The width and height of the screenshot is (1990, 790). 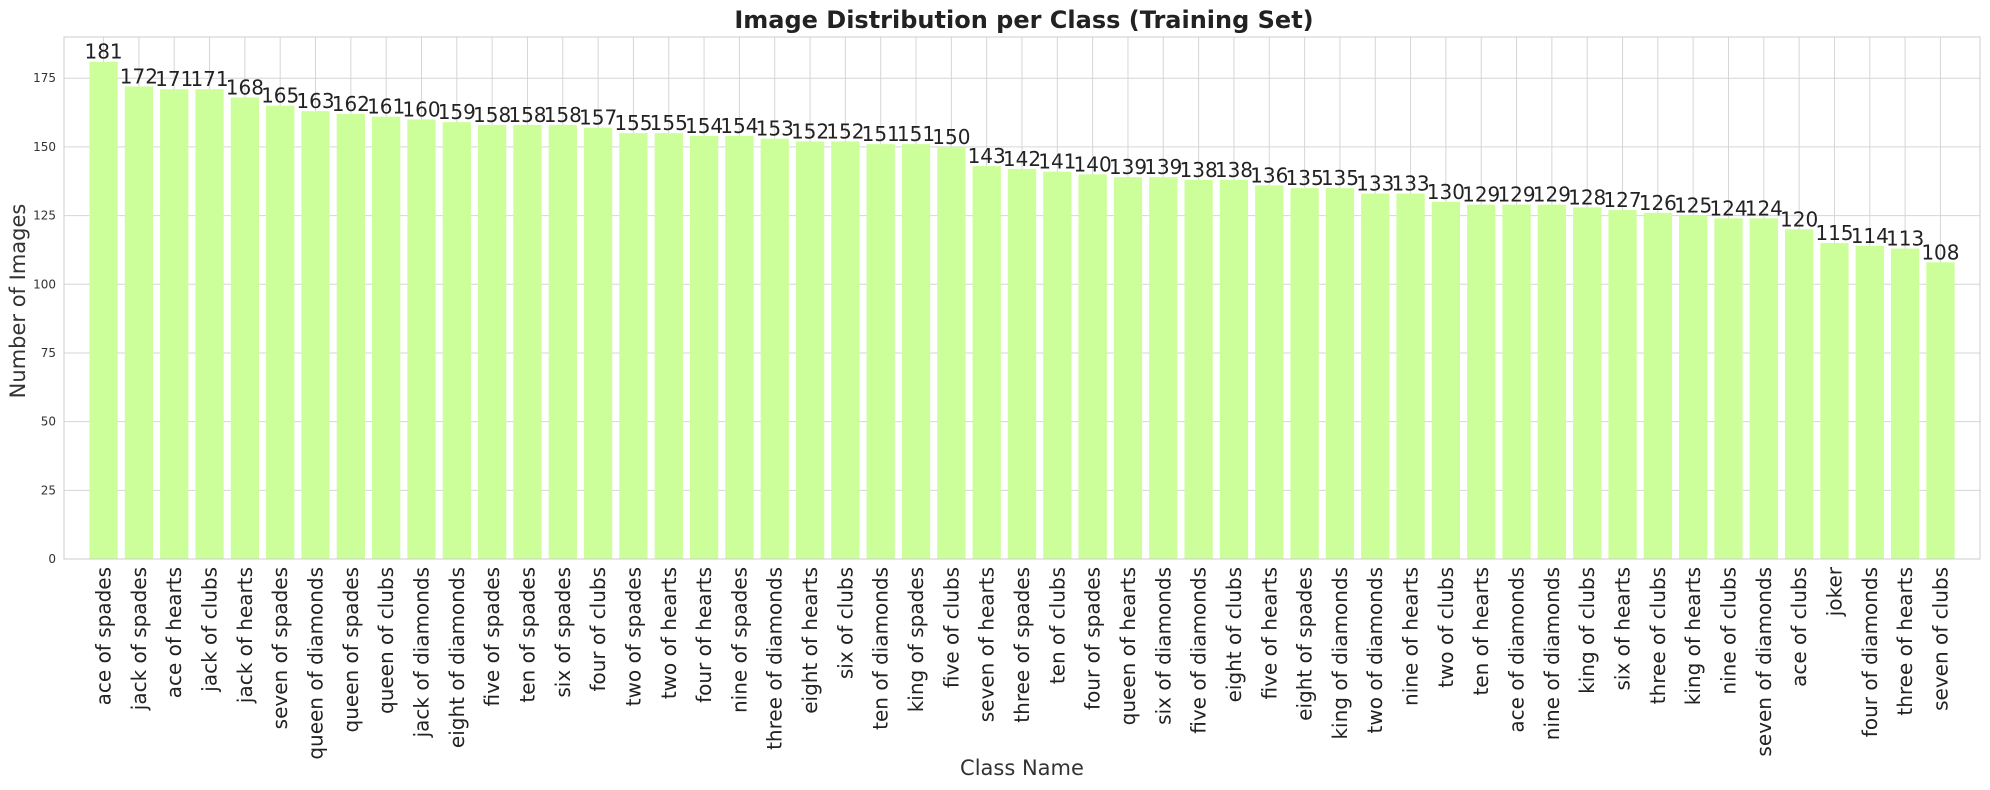 What do you see at coordinates (280, 648) in the screenshot?
I see `x-tick-label: seven of spades` at bounding box center [280, 648].